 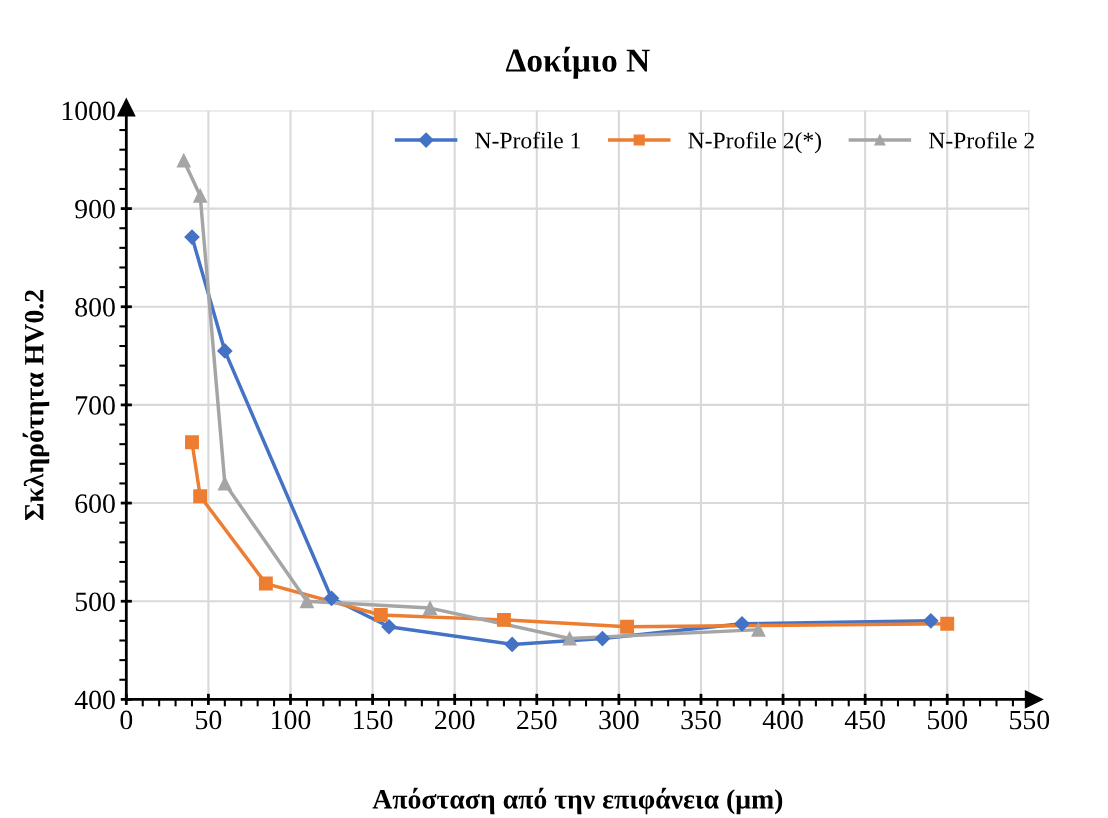 What do you see at coordinates (95, 307) in the screenshot?
I see `y-tick-label: 800` at bounding box center [95, 307].